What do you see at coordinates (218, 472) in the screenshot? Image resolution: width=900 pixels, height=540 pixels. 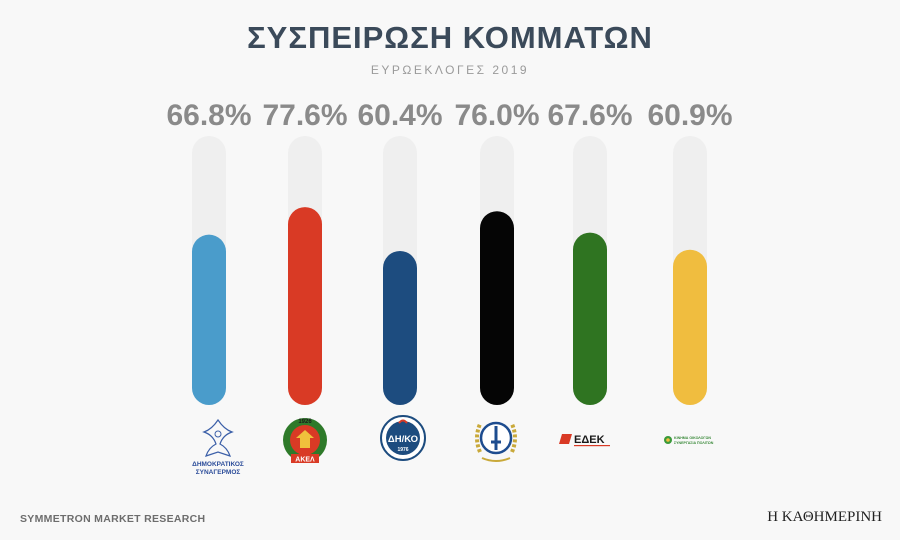 I see `disy-name-line2: ΣΥΝΑΓΕΡΜΟΣ` at bounding box center [218, 472].